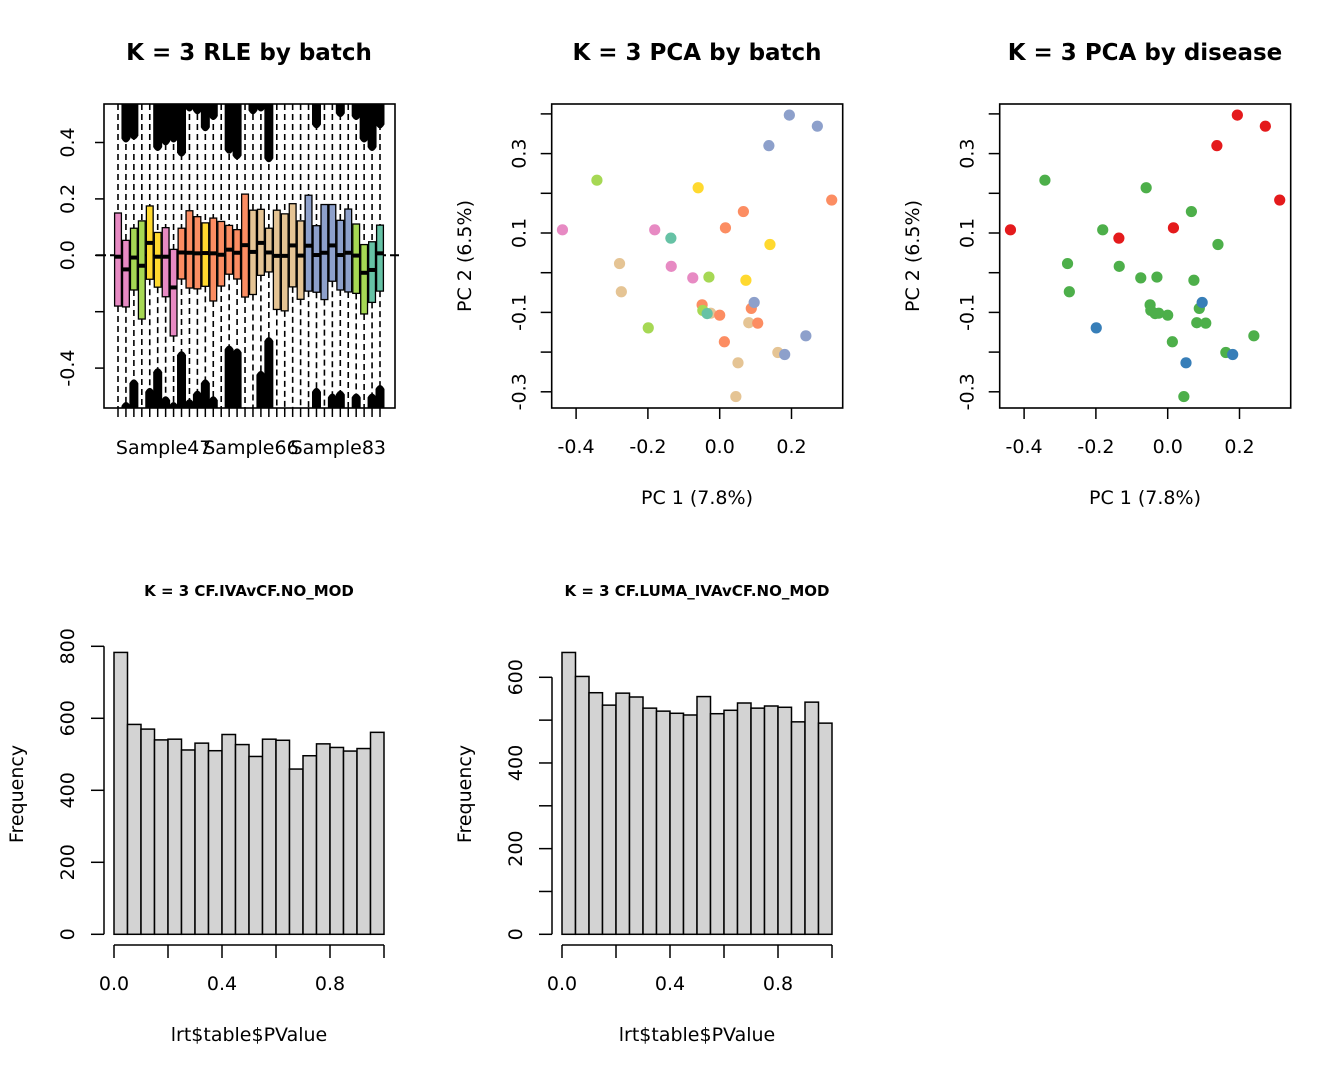 The width and height of the screenshot is (1344, 1075). Describe the element at coordinates (562, 984) in the screenshot. I see `hist-xtick-label: 0.0` at that location.